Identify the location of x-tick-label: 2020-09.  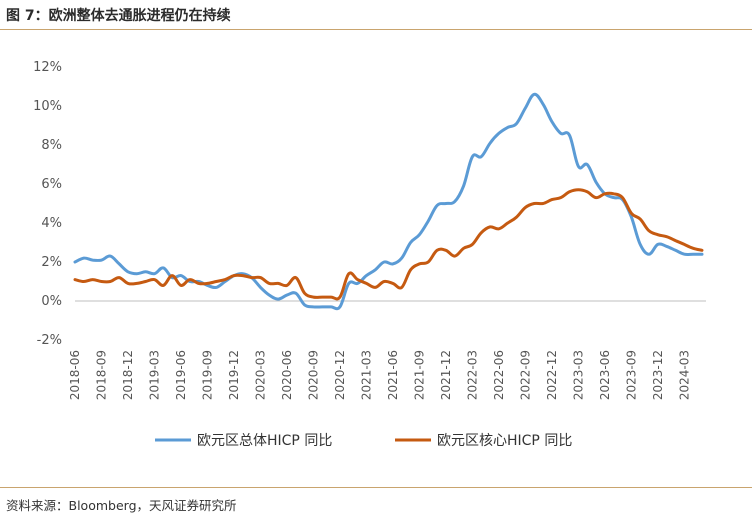
(313, 375).